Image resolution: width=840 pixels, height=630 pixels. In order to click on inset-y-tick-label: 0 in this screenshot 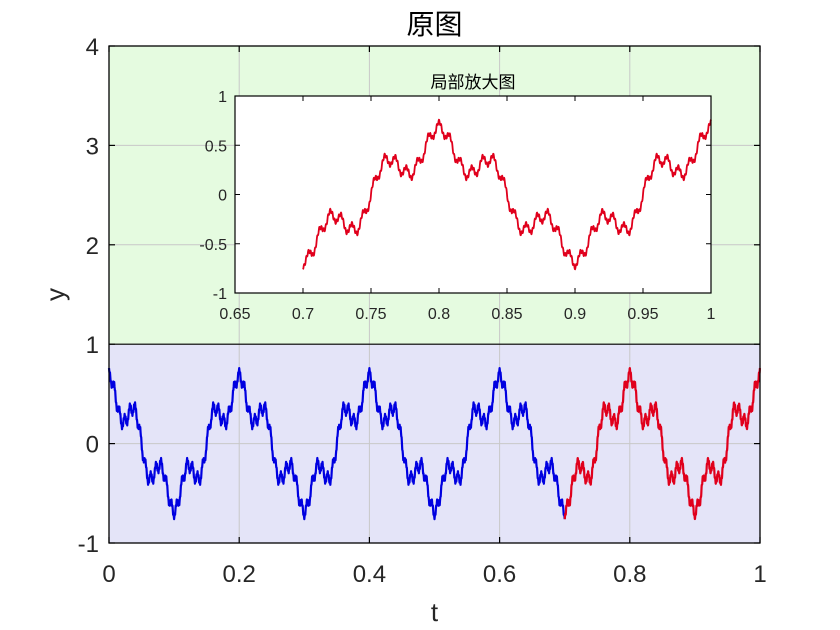, I will do `click(222, 196)`.